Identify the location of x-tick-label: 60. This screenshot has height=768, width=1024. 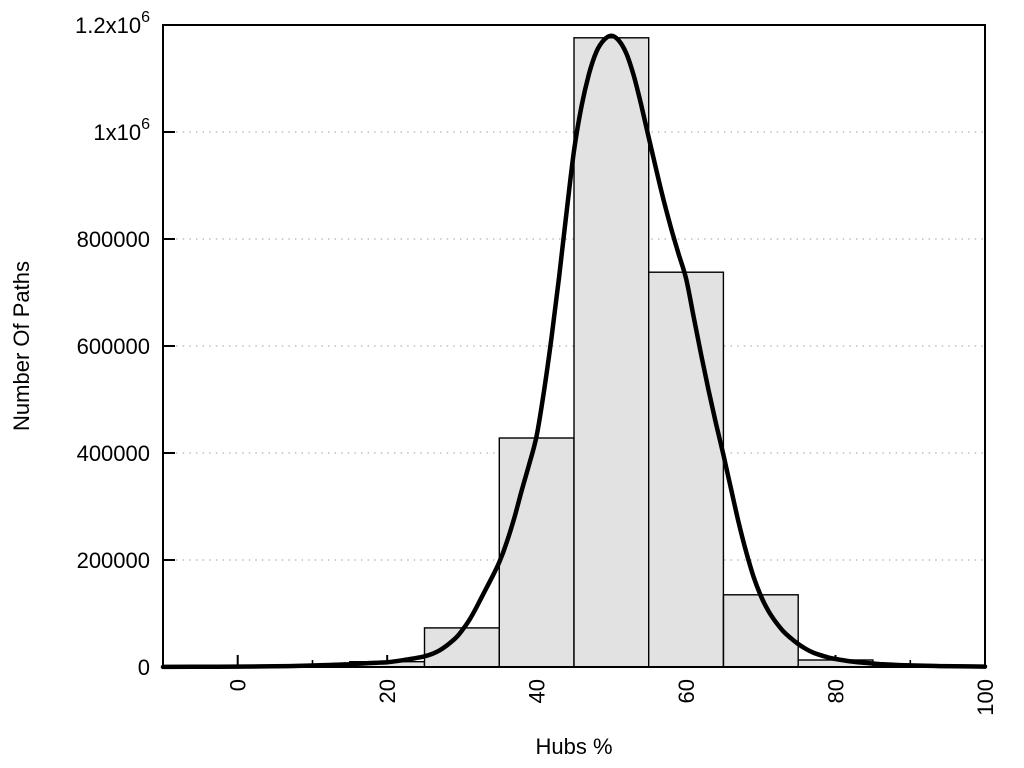
(686, 691).